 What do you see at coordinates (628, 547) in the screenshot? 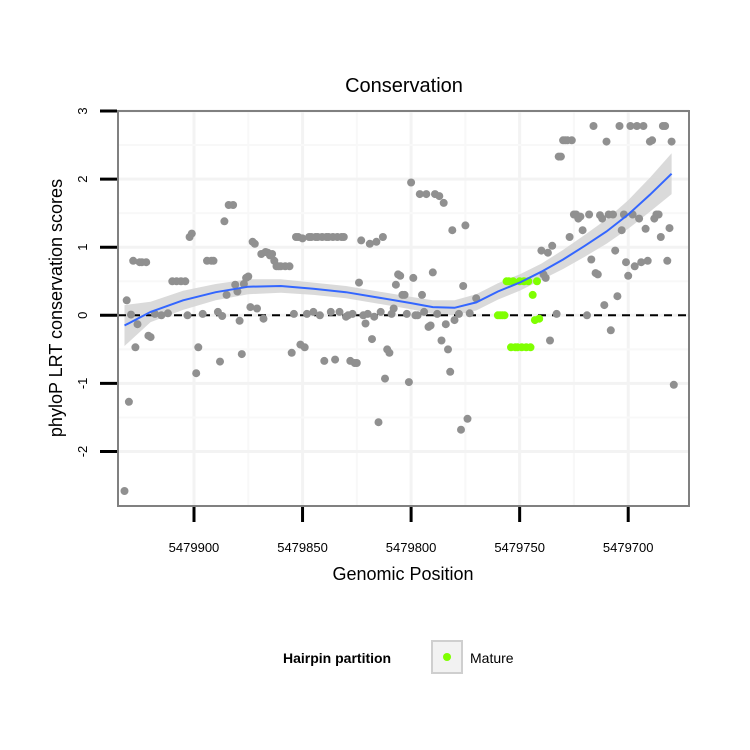
I see `x-tick-label: 5479700` at bounding box center [628, 547].